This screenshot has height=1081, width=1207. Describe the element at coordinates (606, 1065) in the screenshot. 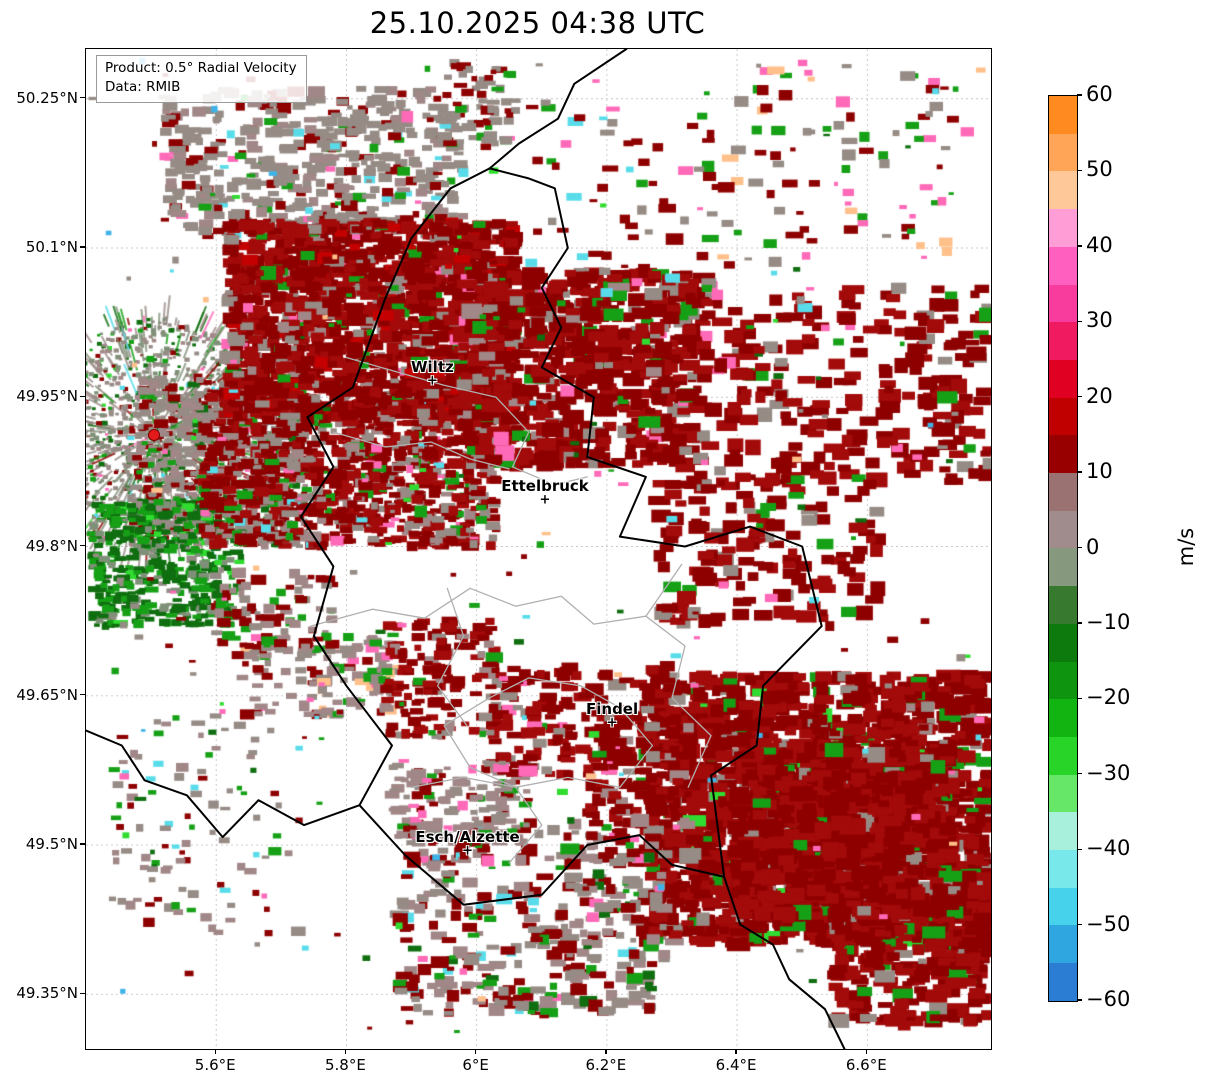

I see `x-tick-label: 6.2°E` at that location.